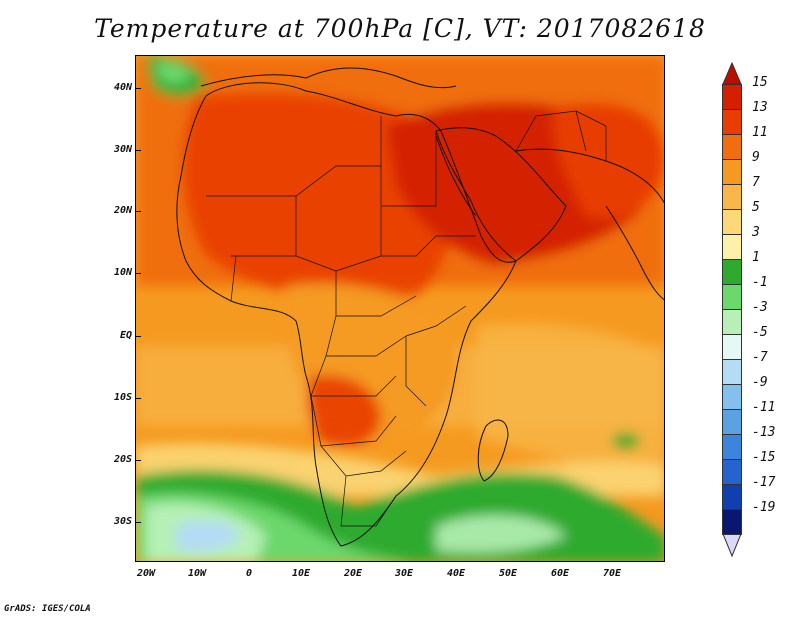  What do you see at coordinates (146, 573) in the screenshot?
I see `lon-label-20w: 20W` at bounding box center [146, 573].